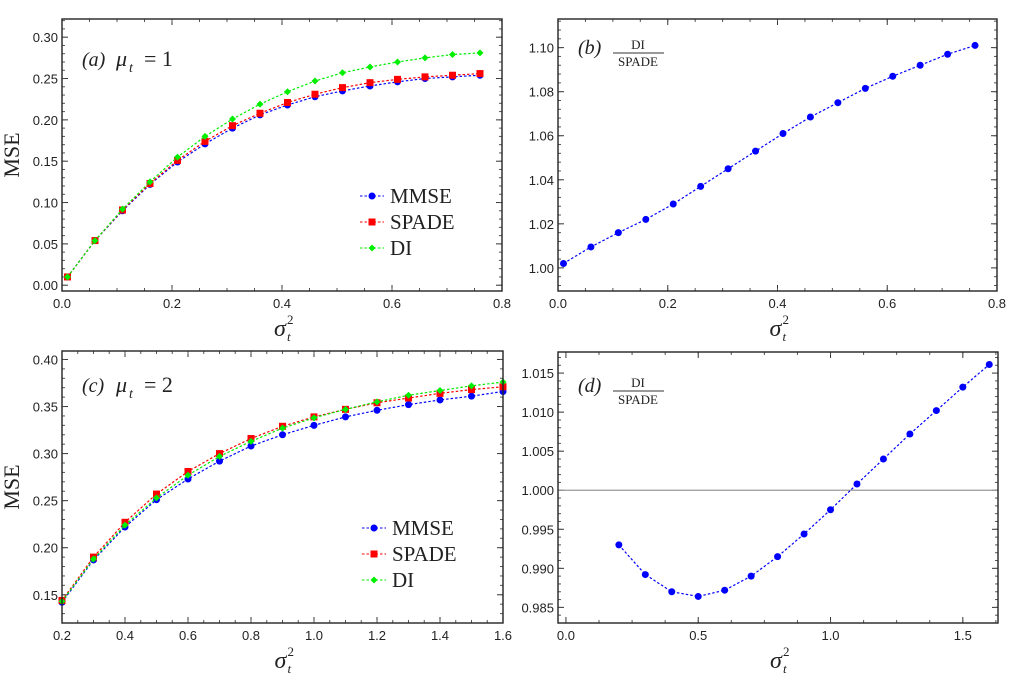  I want to click on y-tick-label: 0.985, so click(537, 607).